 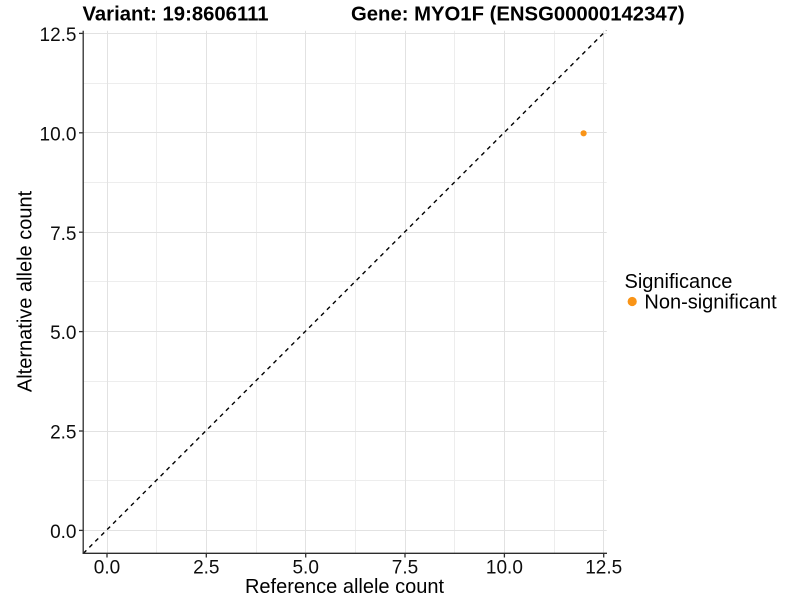 I want to click on svg-text: Significance, so click(x=679, y=282).